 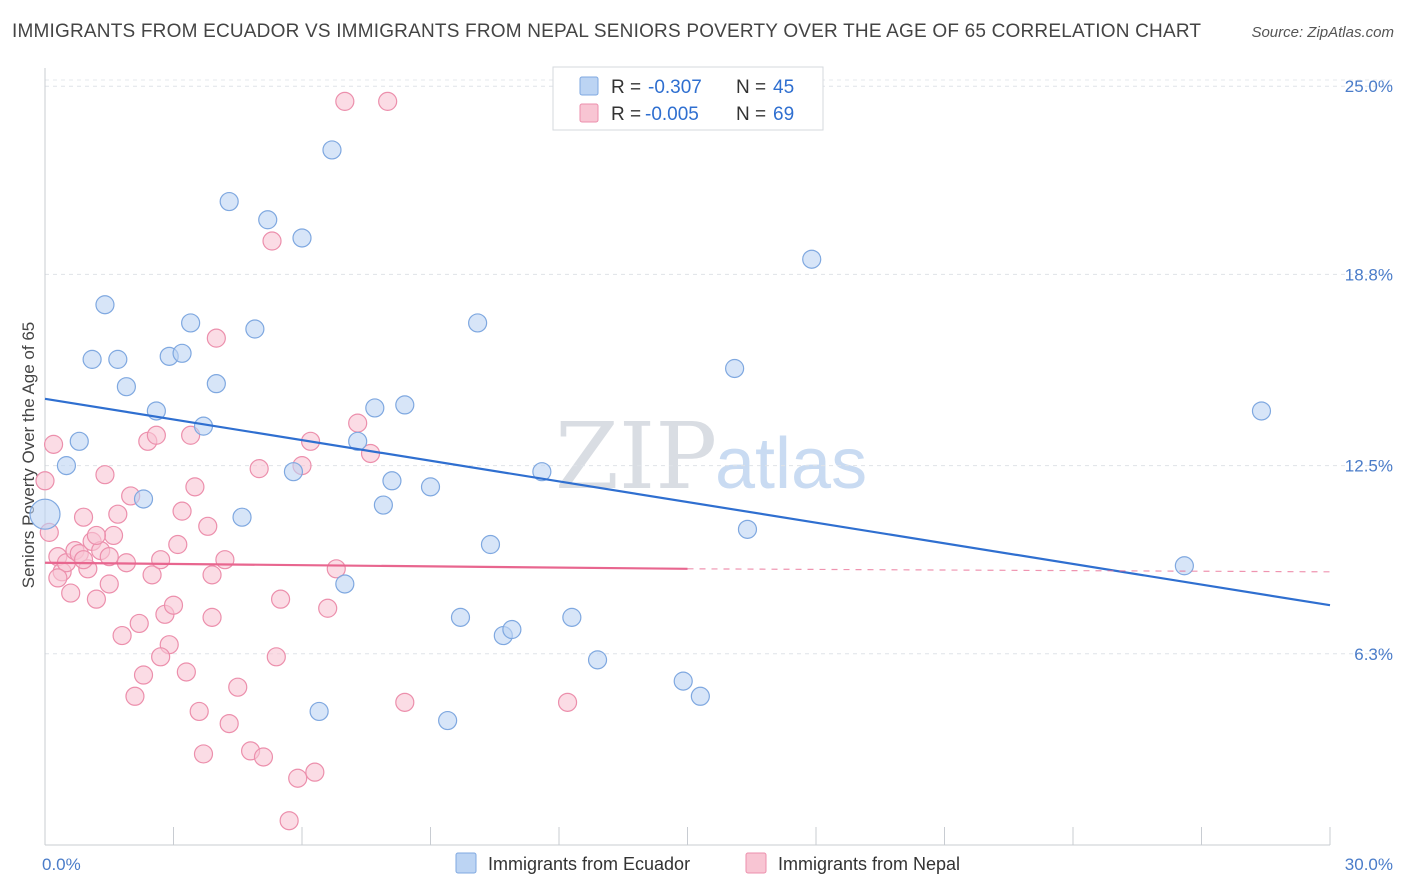 What do you see at coordinates (589, 86) in the screenshot?
I see `legend-swatch-ecuador` at bounding box center [589, 86].